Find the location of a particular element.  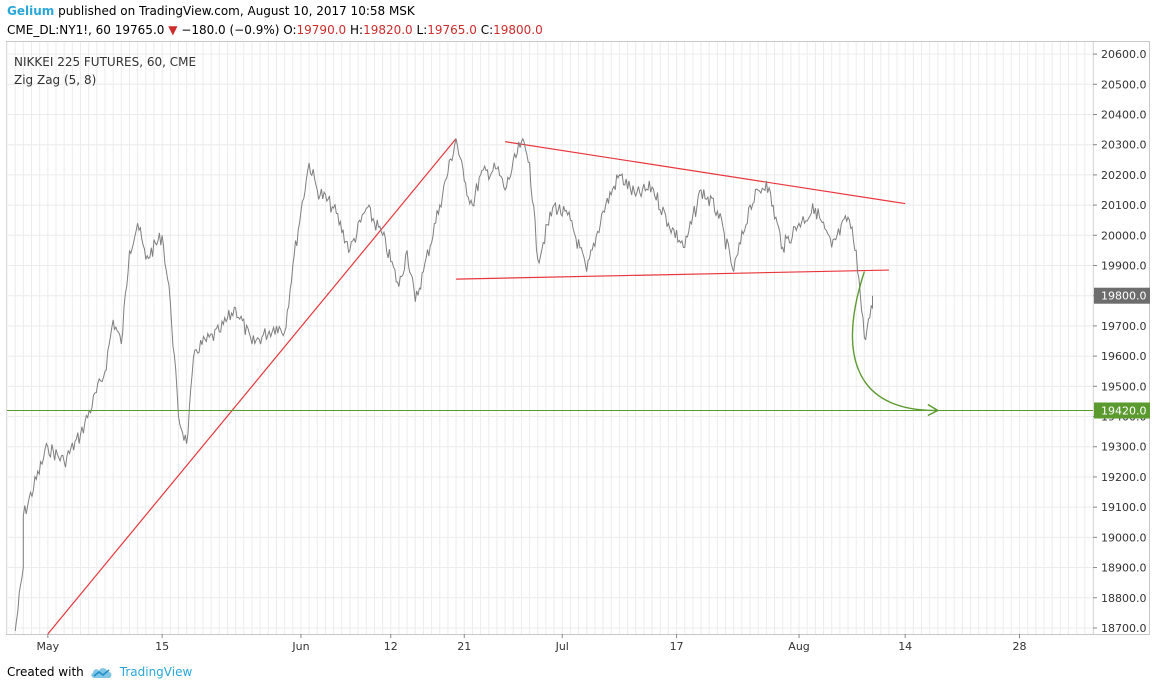

y-tick-label: 20600.0 is located at coordinates (1124, 54).